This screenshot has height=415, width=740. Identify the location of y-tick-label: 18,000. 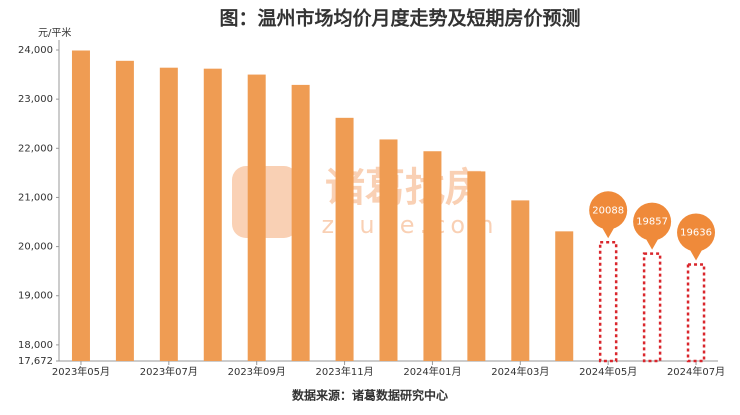
(35, 345).